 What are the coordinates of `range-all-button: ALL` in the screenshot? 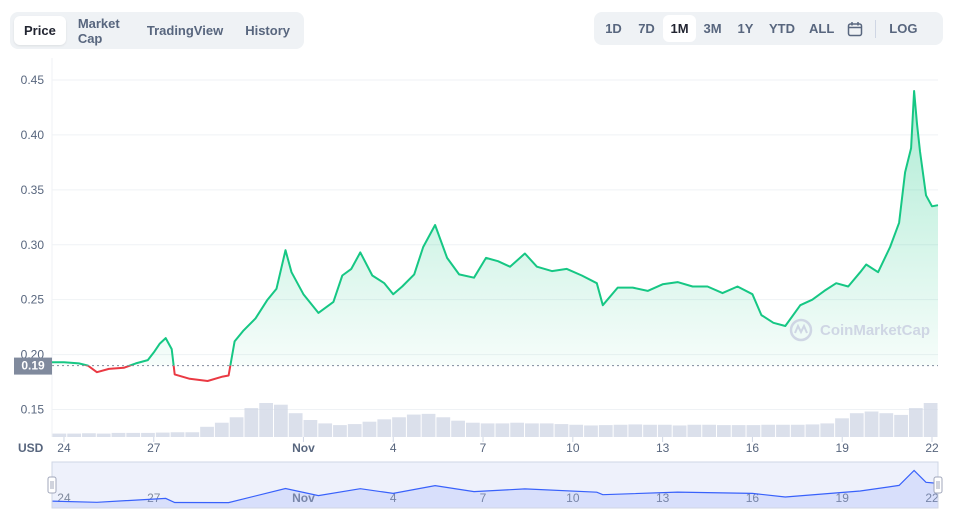 It's located at (822, 28).